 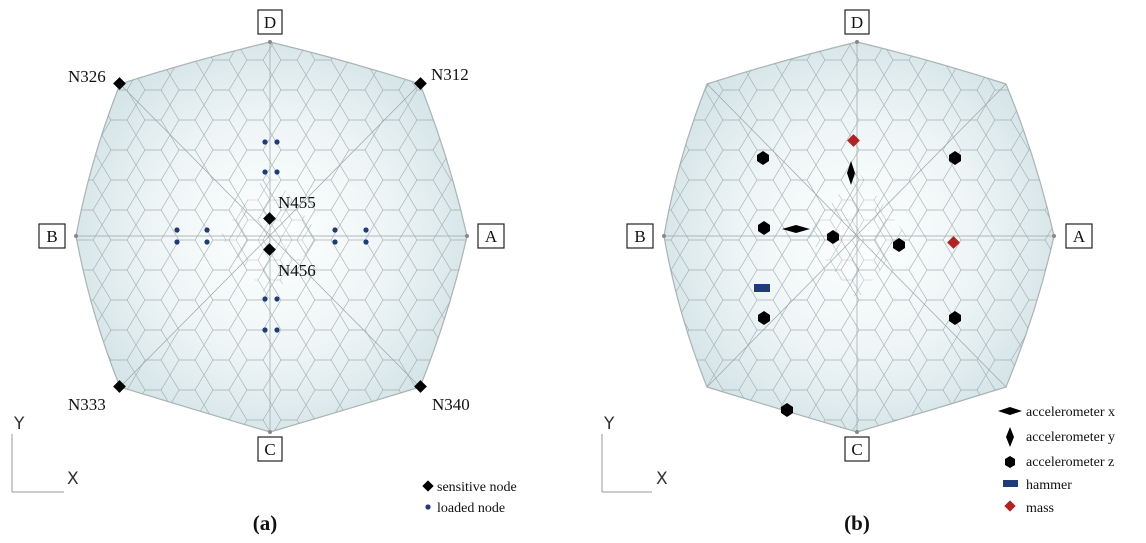 What do you see at coordinates (265, 523) in the screenshot?
I see `caption-a: (a)` at bounding box center [265, 523].